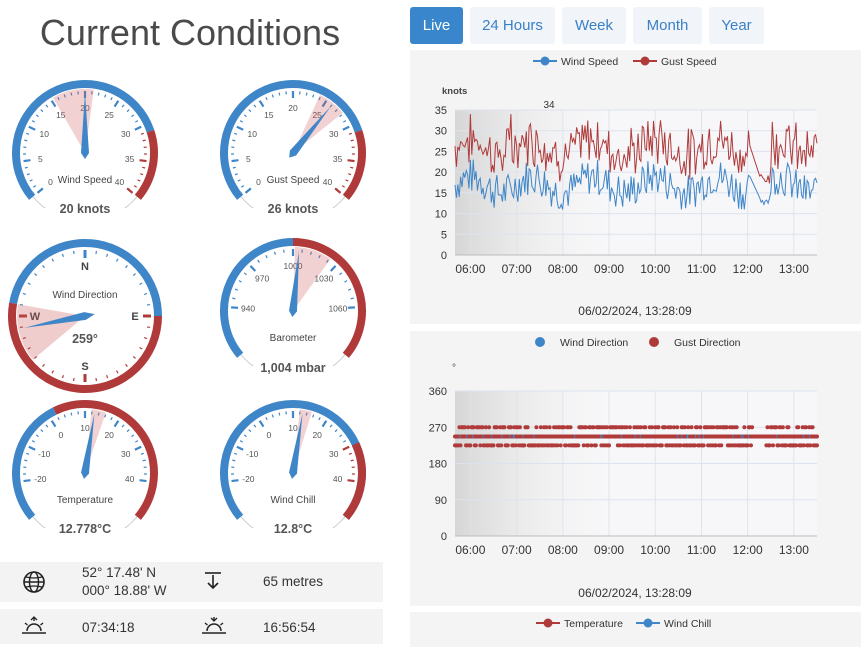 The width and height of the screenshot is (863, 647). Describe the element at coordinates (635, 629) in the screenshot. I see `temperature-chart: Temperature Wind Chill` at that location.